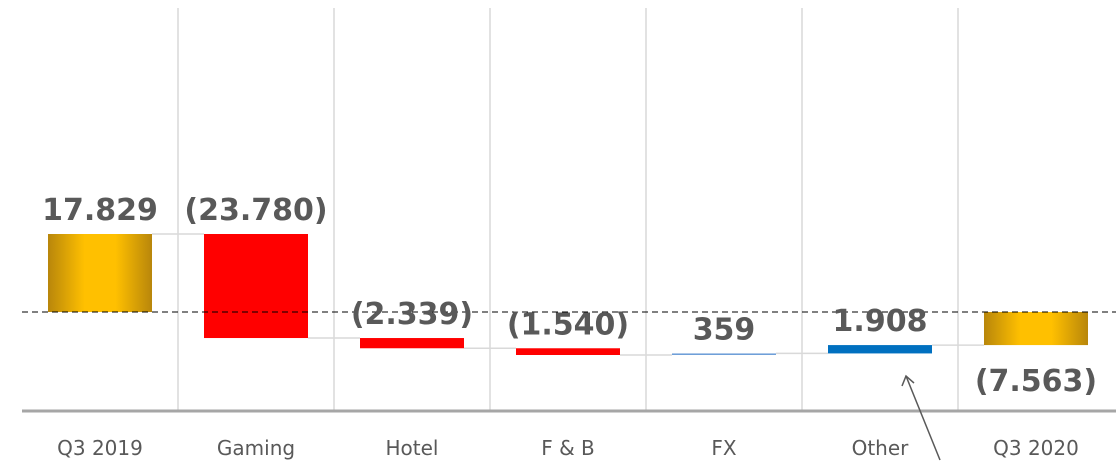 The image size is (1116, 462). What do you see at coordinates (568, 448) in the screenshot?
I see `x-tick-label: F & B` at bounding box center [568, 448].